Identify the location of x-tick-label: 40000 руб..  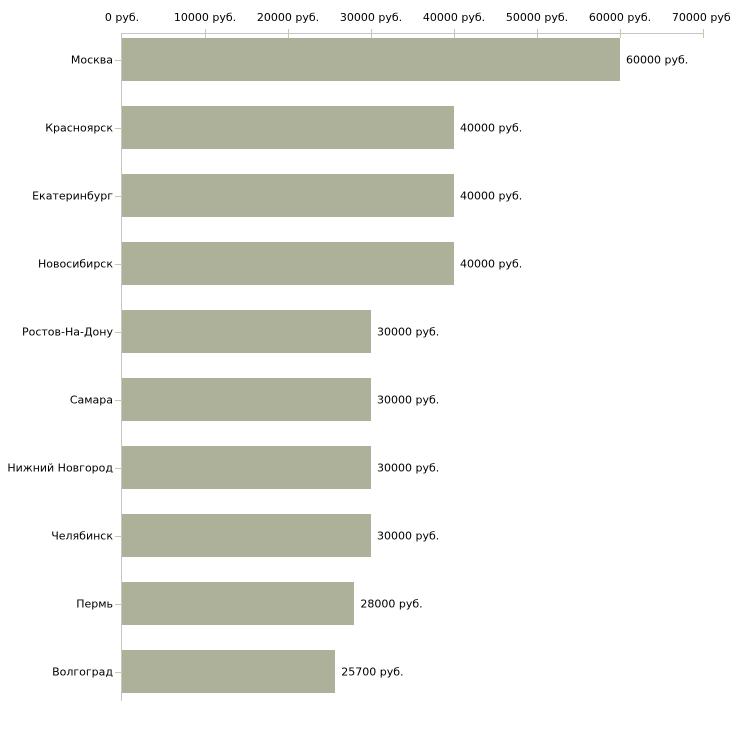
(454, 17).